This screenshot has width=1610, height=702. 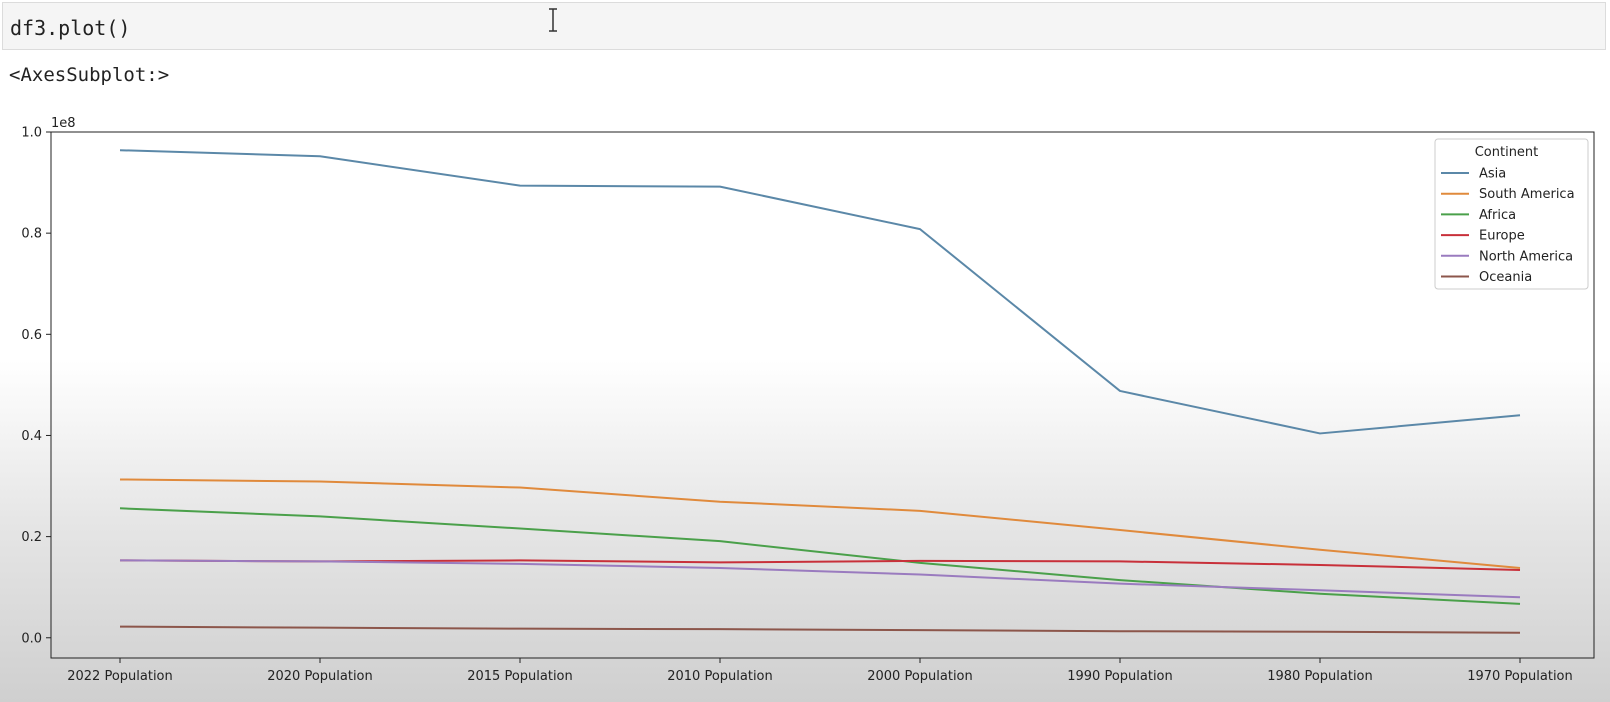 I want to click on x-tick-label: 2022 Population, so click(x=120, y=676).